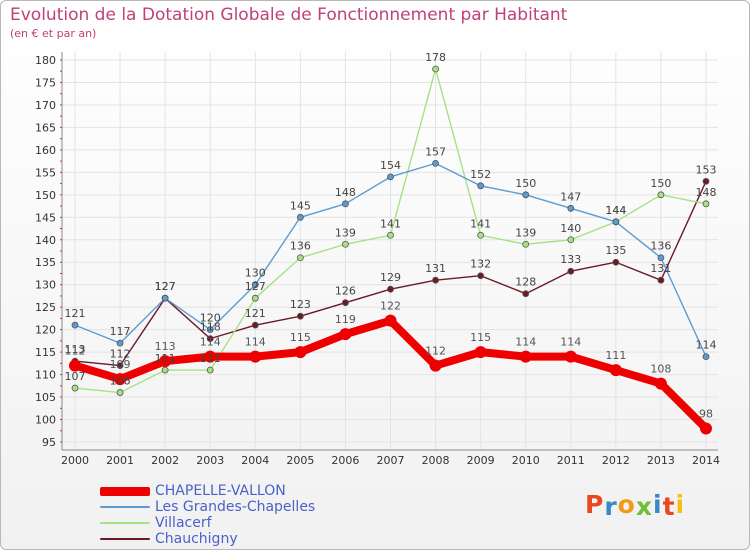 The width and height of the screenshot is (750, 550). What do you see at coordinates (165, 460) in the screenshot?
I see `x-tick-label: 2002` at bounding box center [165, 460].